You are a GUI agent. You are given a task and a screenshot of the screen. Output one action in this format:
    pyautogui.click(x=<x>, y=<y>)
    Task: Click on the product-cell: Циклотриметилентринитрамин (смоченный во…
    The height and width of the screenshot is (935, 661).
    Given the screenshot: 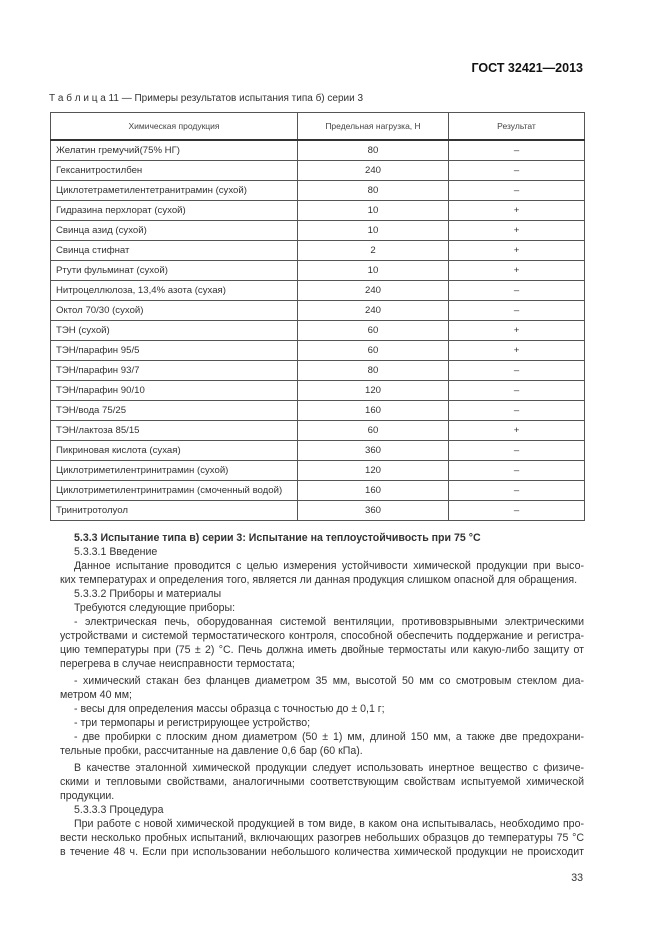 What is the action you would take?
    pyautogui.click(x=174, y=490)
    